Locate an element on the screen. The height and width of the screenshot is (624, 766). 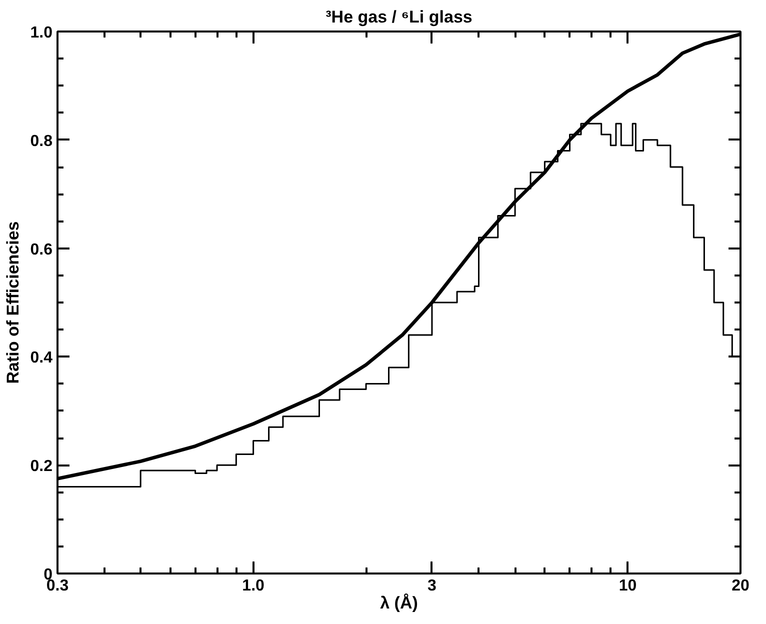
y-tick-label: 0.8 is located at coordinates (41, 141).